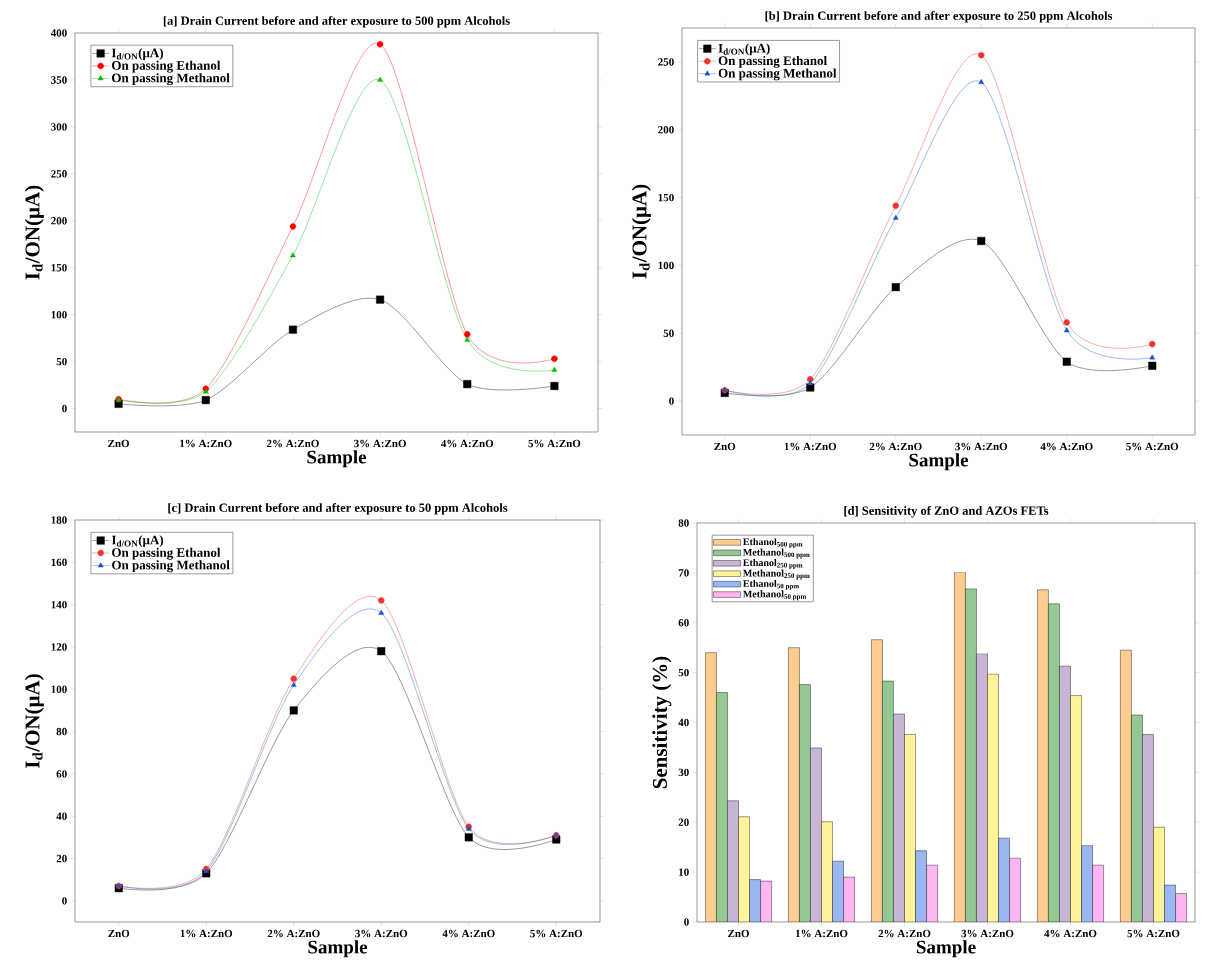 This screenshot has width=1207, height=979. Describe the element at coordinates (59, 80) in the screenshot. I see `y-tick-label: 350` at that location.